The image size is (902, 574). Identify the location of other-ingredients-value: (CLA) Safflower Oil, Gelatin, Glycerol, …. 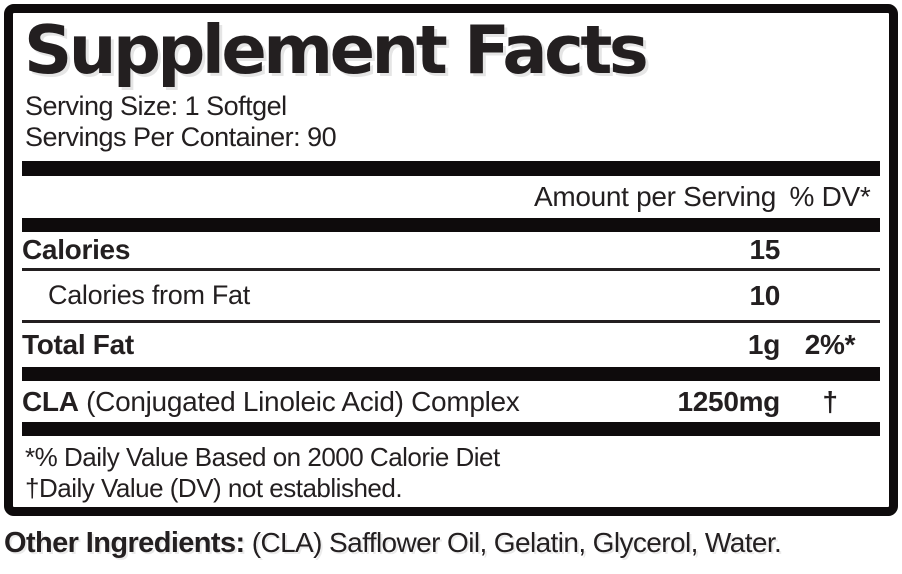
(513, 542).